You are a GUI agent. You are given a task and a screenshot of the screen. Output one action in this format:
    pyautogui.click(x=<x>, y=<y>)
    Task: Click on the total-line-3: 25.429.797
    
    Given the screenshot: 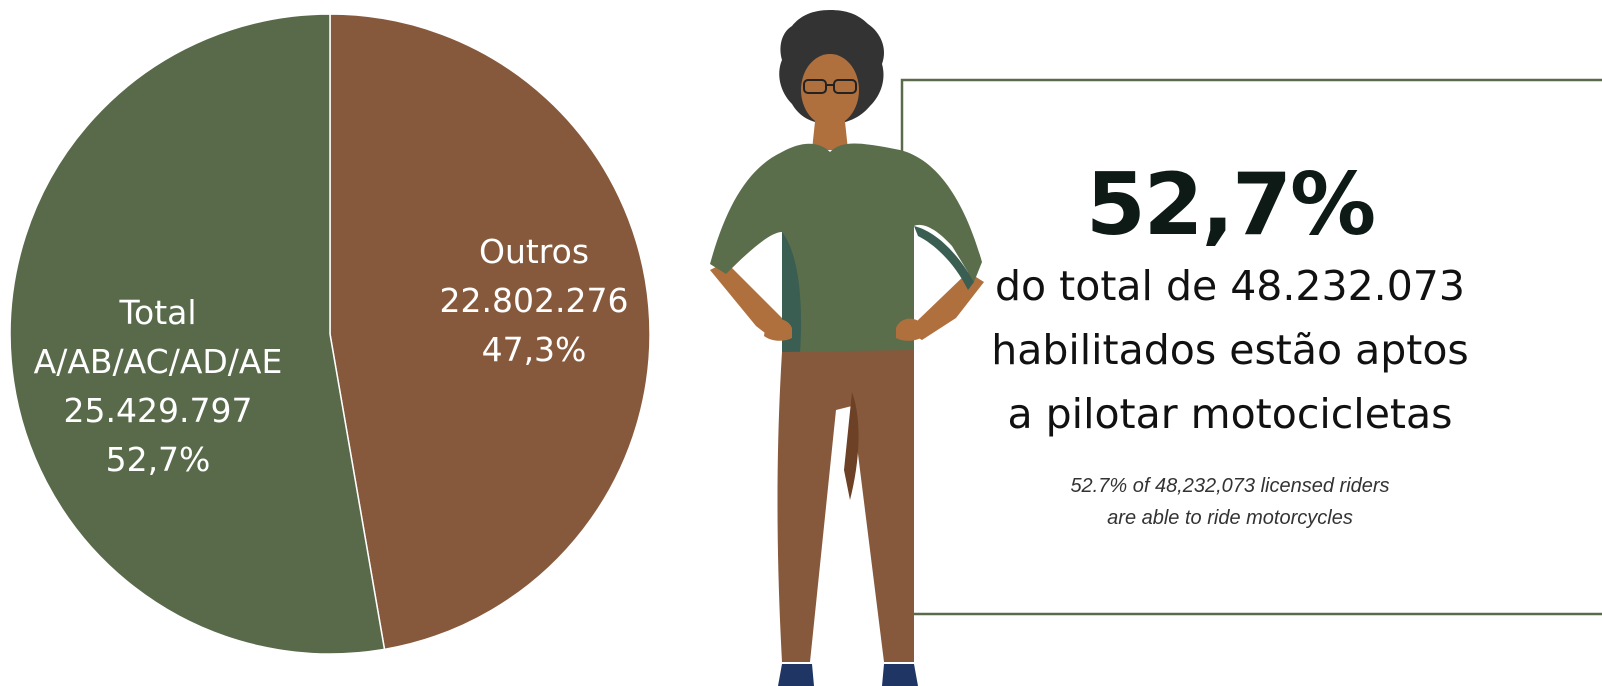 What is the action you would take?
    pyautogui.click(x=158, y=410)
    